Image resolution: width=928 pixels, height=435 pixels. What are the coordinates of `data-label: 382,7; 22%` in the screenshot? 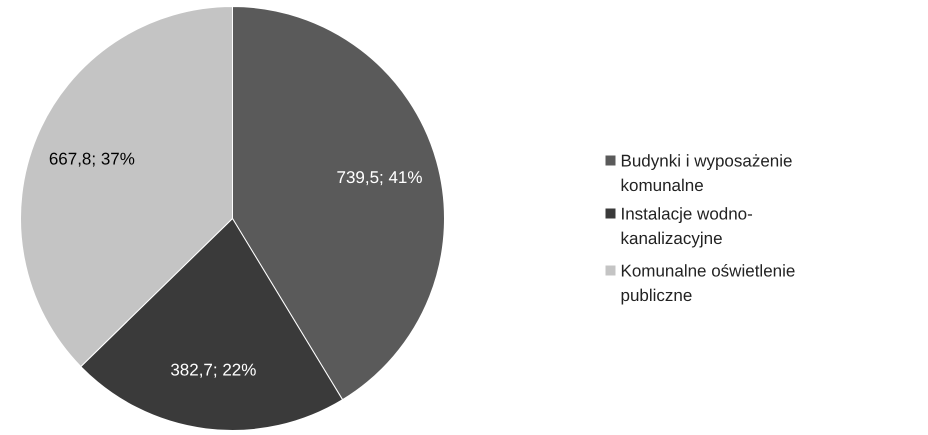 It's located at (213, 370).